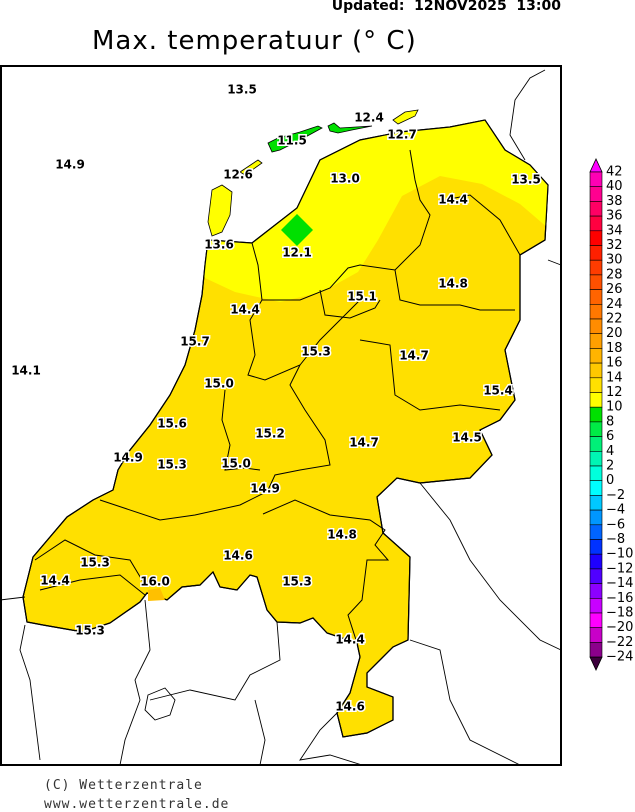 Image resolution: width=635 pixels, height=812 pixels. Describe the element at coordinates (610, 436) in the screenshot. I see `legend-label: 6` at that location.